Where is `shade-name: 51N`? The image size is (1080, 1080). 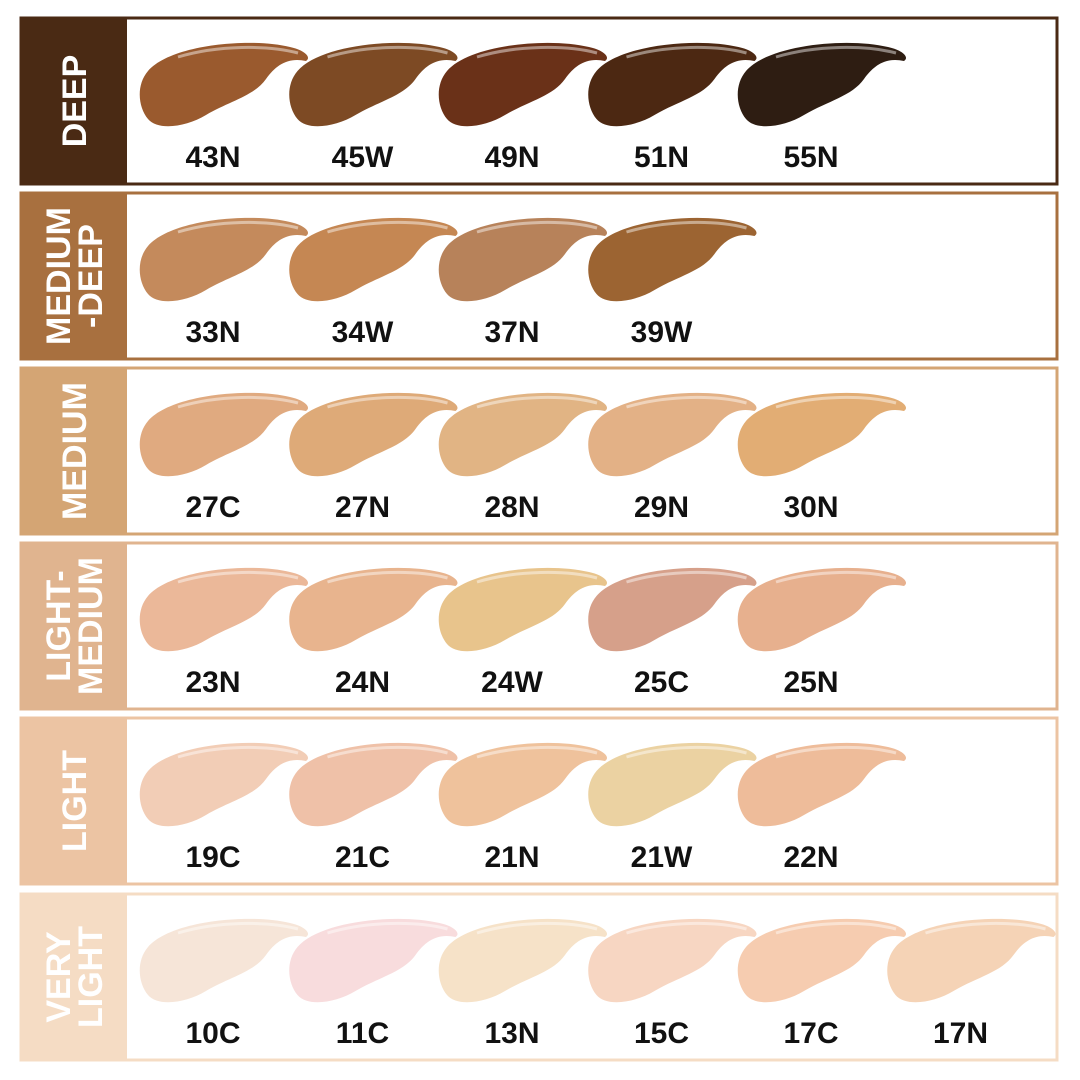
shade-name: 51N is located at coordinates (661, 157).